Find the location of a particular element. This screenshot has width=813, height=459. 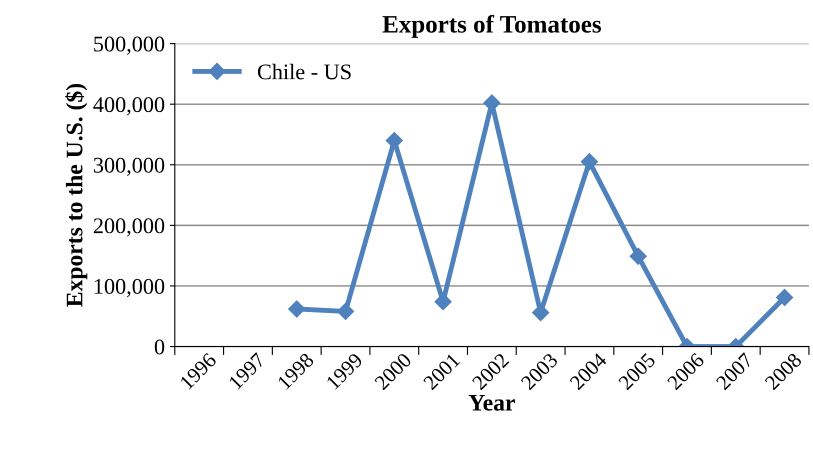

y-tick-label: 200,000 is located at coordinates (129, 227).